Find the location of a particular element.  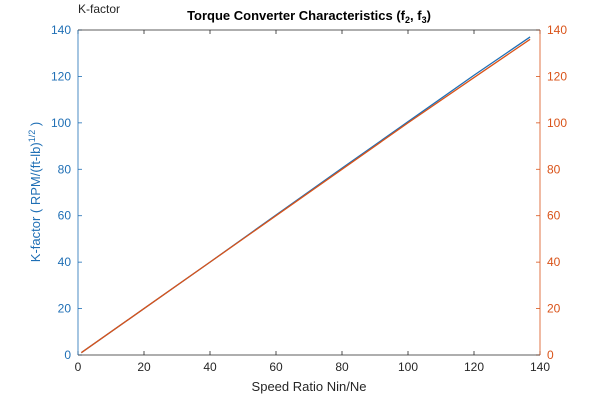

y-tick-label-right: 0 is located at coordinates (550, 355).